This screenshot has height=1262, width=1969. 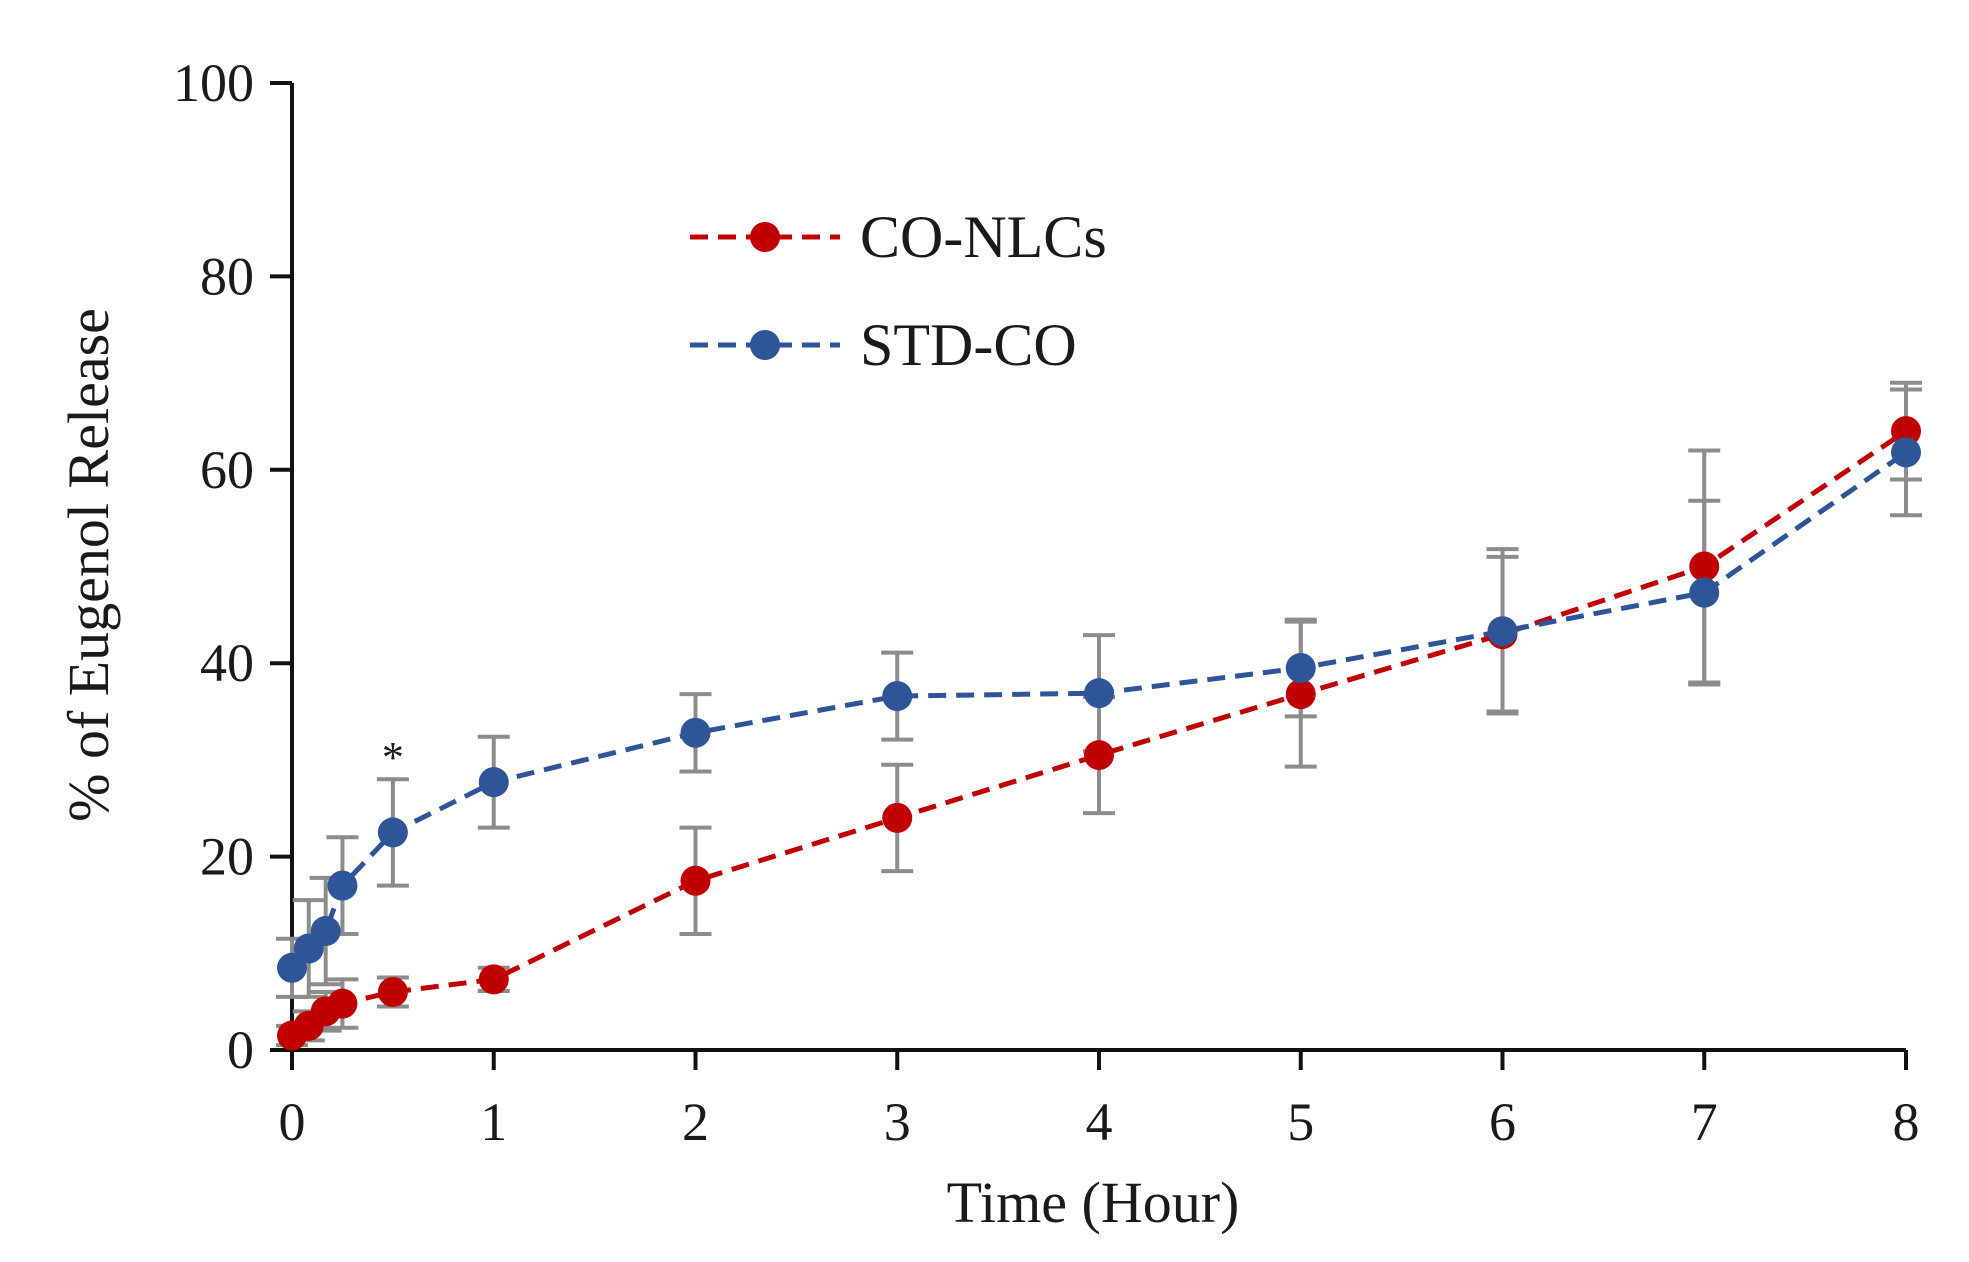 I want to click on y-tick-label: 80, so click(x=227, y=276).